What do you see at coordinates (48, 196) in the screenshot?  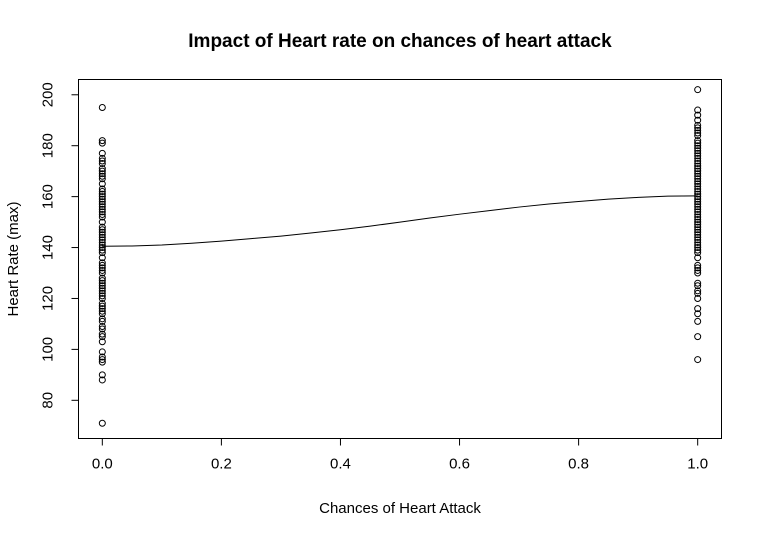 I see `y-tick-label: 160` at bounding box center [48, 196].